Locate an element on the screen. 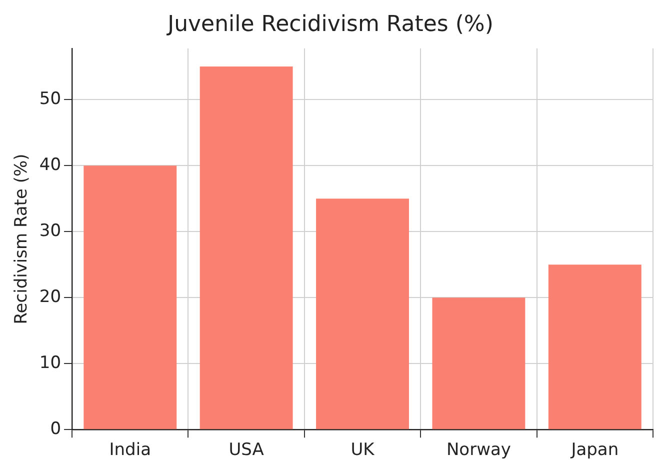 The width and height of the screenshot is (667, 468). x-tick-label: USA is located at coordinates (246, 450).